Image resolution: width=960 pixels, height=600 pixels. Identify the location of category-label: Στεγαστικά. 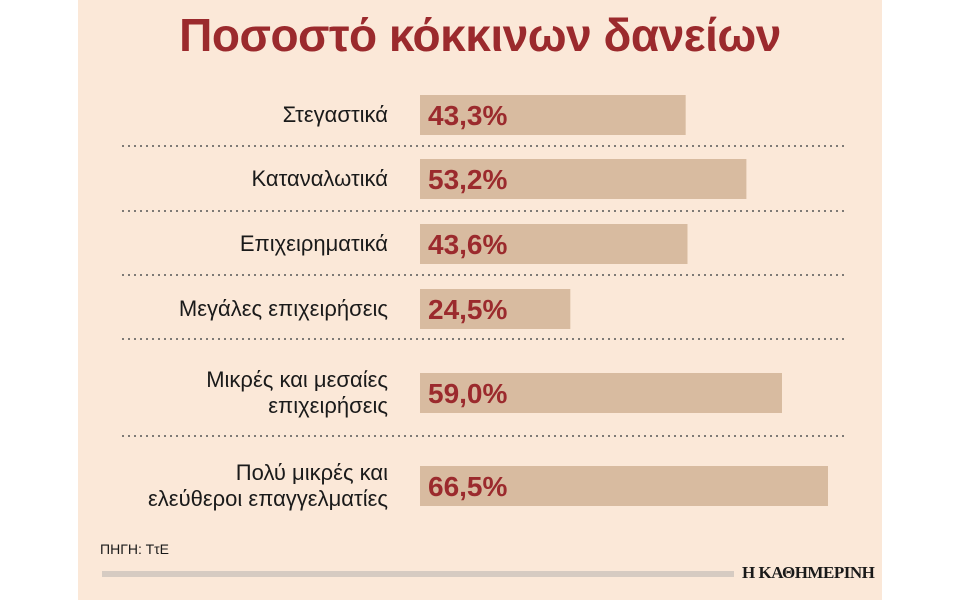
(336, 114).